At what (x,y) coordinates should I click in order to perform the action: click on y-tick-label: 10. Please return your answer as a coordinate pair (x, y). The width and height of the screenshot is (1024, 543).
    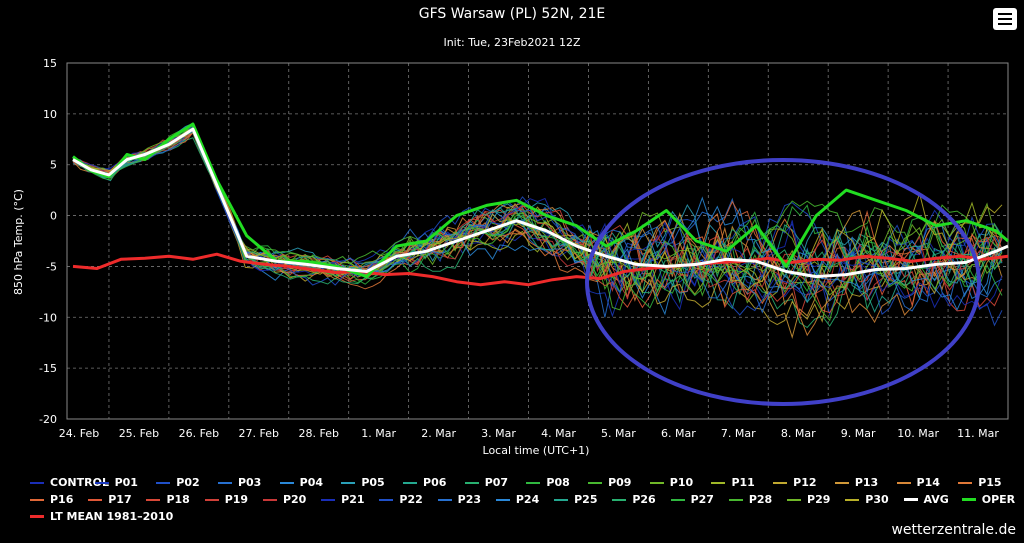
    Looking at the image, I should click on (50, 114).